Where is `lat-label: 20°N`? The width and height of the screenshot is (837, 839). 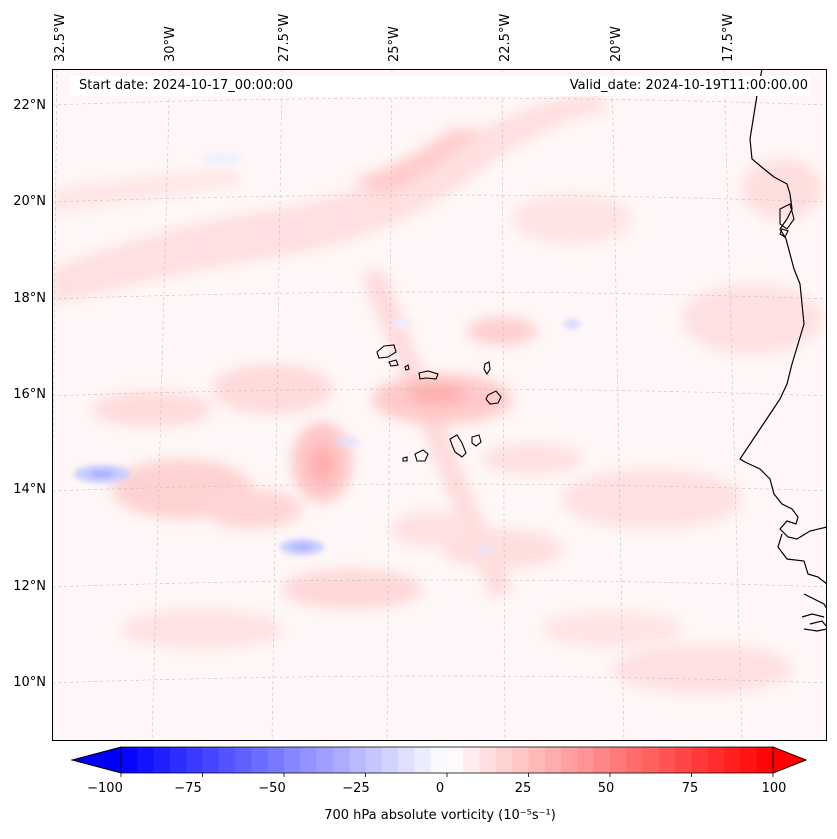 lat-label: 20°N is located at coordinates (29, 201).